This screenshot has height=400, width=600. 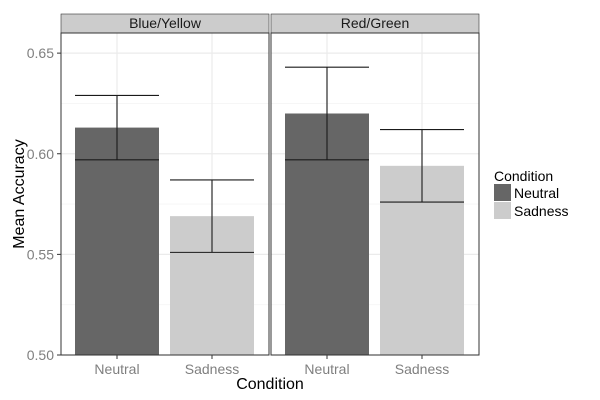 What do you see at coordinates (40, 53) in the screenshot?
I see `y-tick-label: 0.65` at bounding box center [40, 53].